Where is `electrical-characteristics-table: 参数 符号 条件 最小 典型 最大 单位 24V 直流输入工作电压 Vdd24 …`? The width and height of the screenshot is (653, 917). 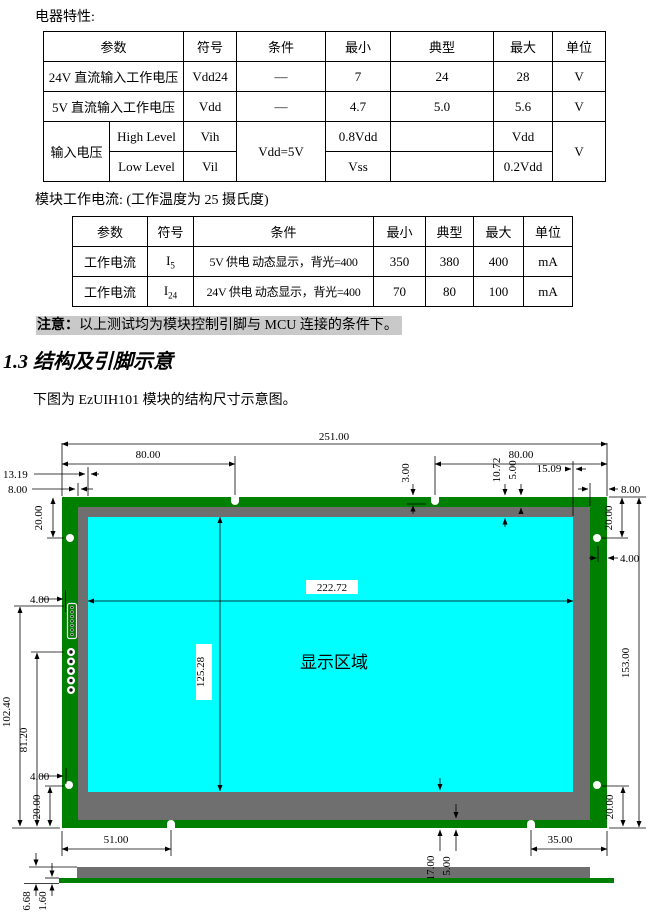 electrical-characteristics-table: 参数 符号 条件 最小 典型 最大 单位 24V 直流输入工作电压 Vdd24 … is located at coordinates (324, 106).